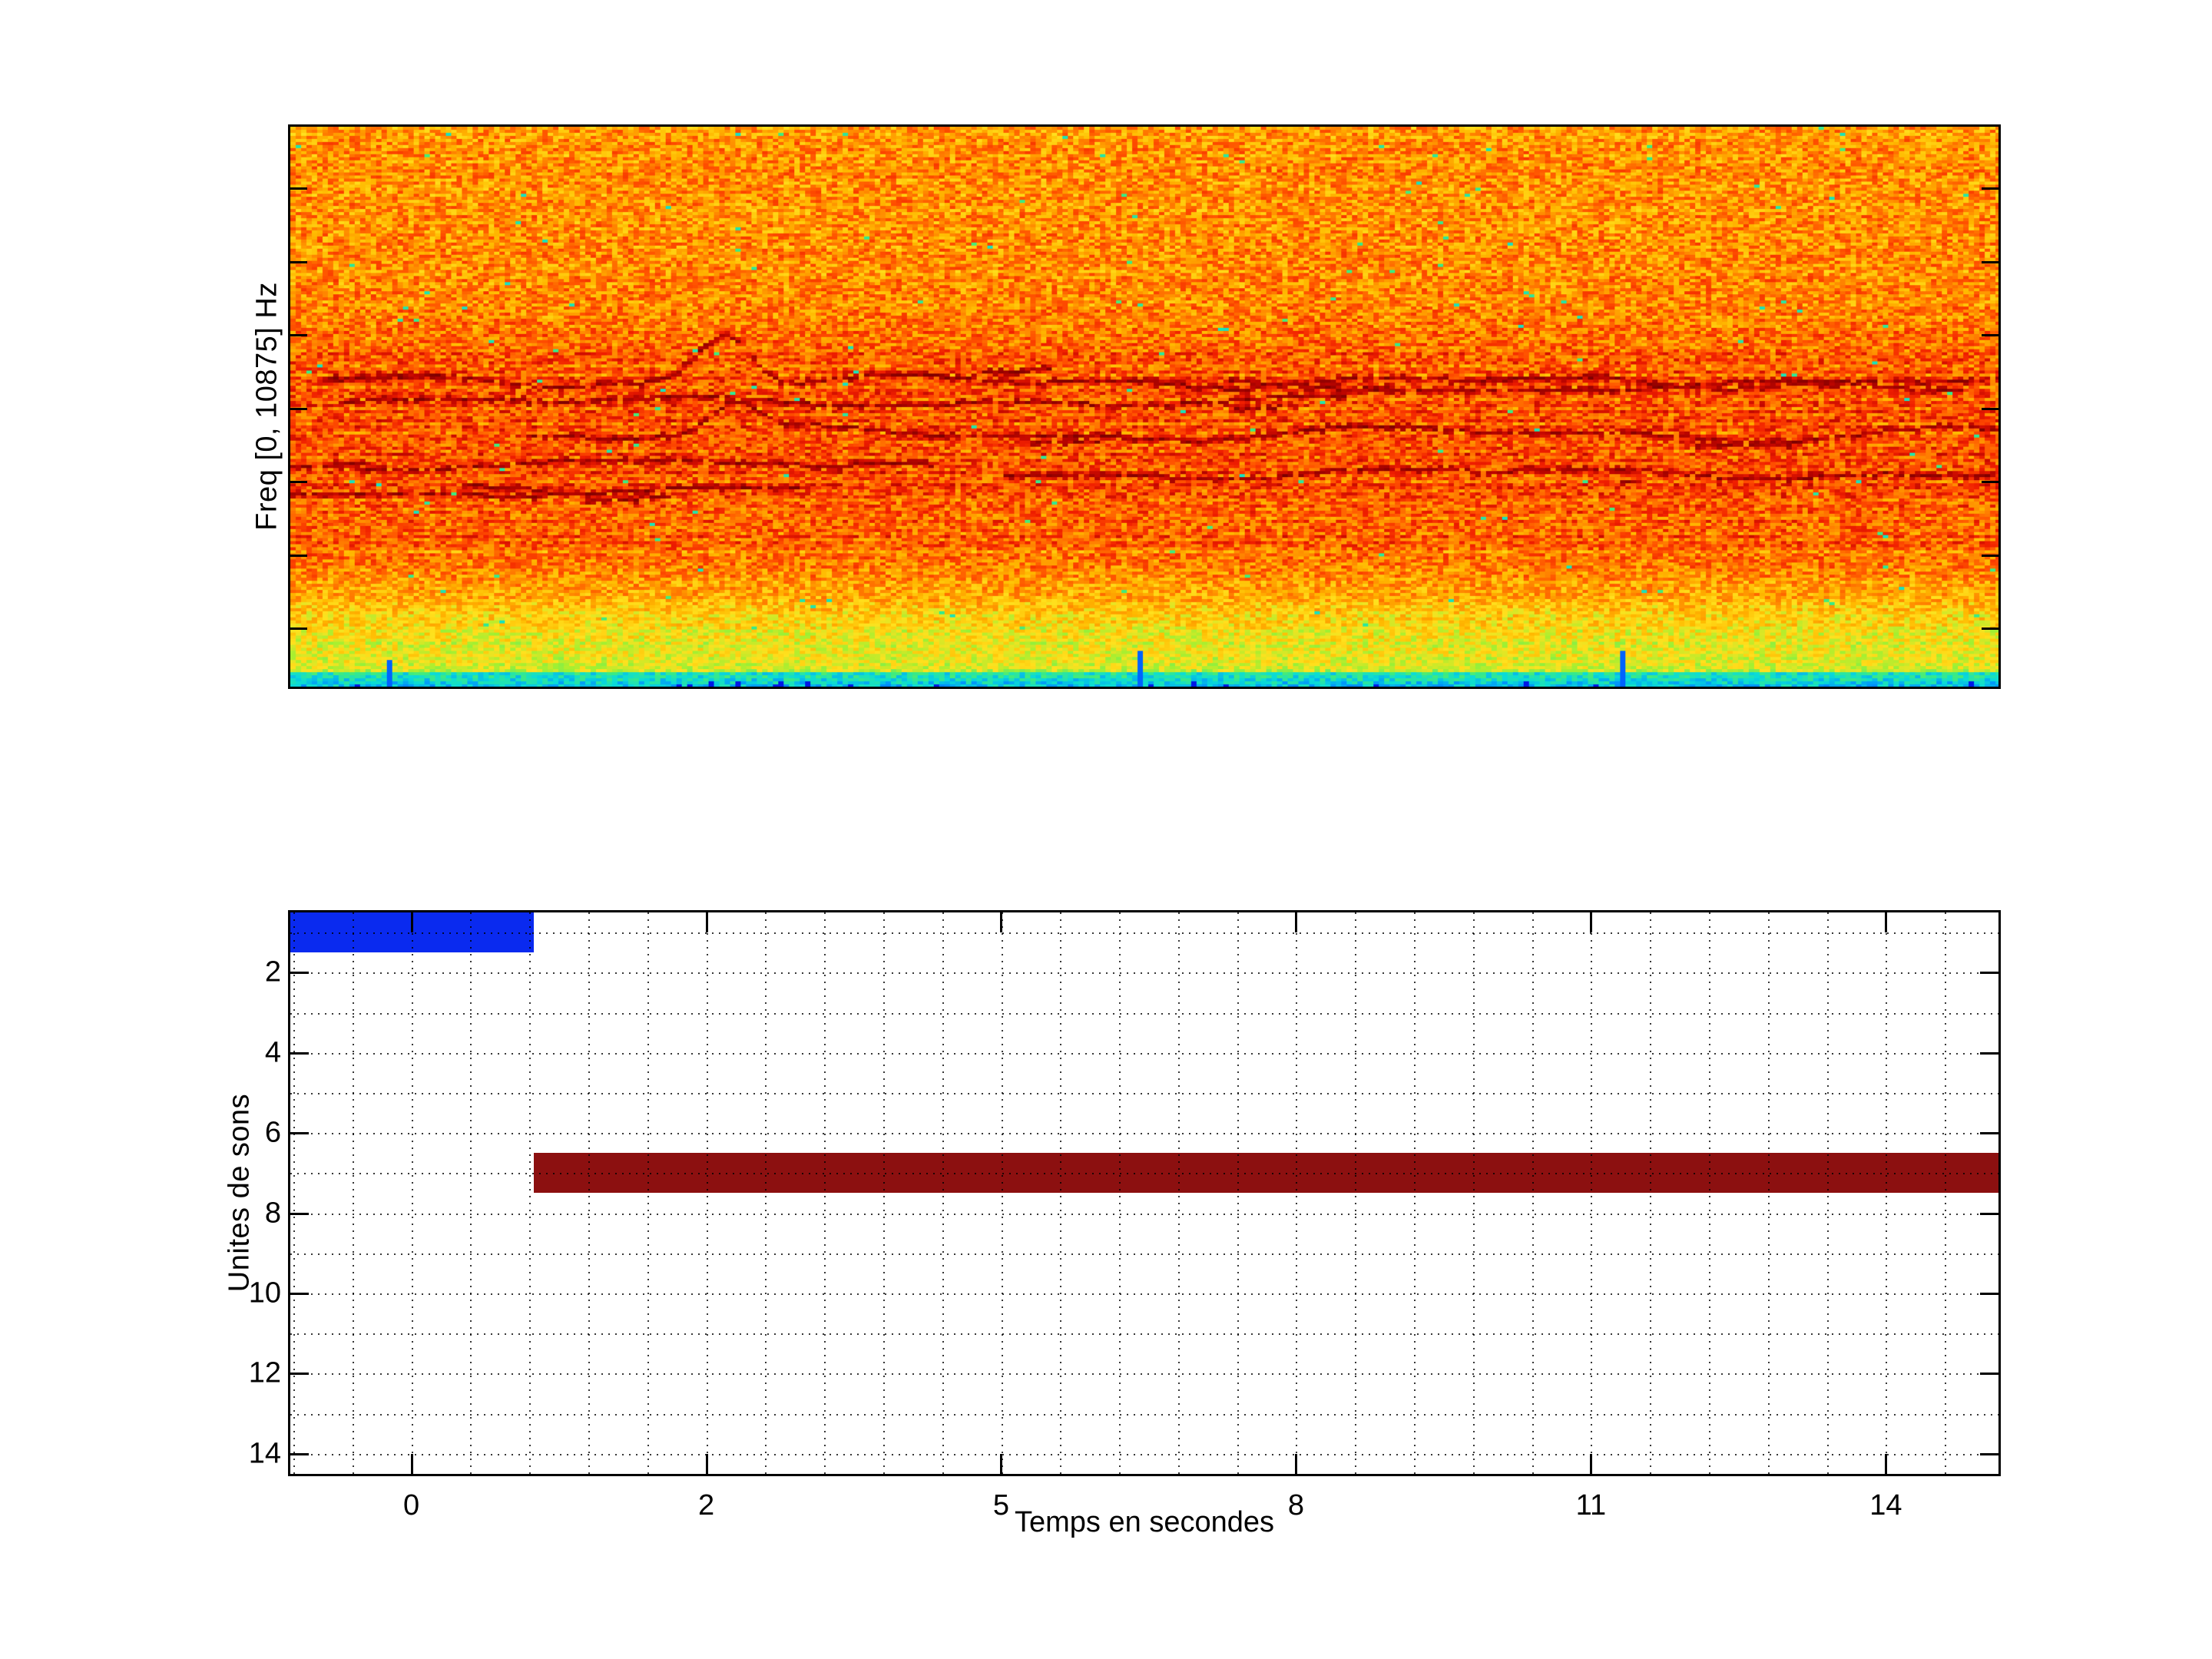 This screenshot has height=1659, width=2212. I want to click on y-tick-label: 12, so click(264, 1372).